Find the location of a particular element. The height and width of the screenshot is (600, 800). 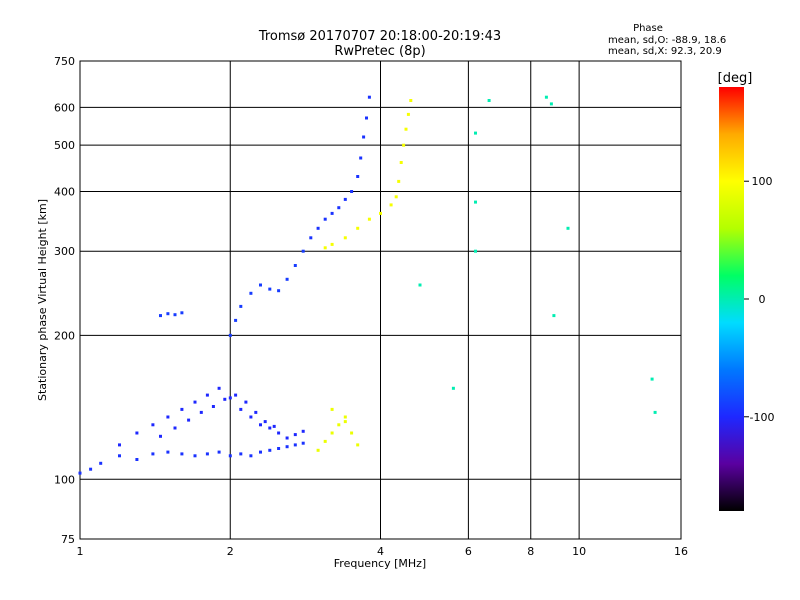

y-axis-label: Stationary phase Virtual Height [km] is located at coordinates (42, 300).